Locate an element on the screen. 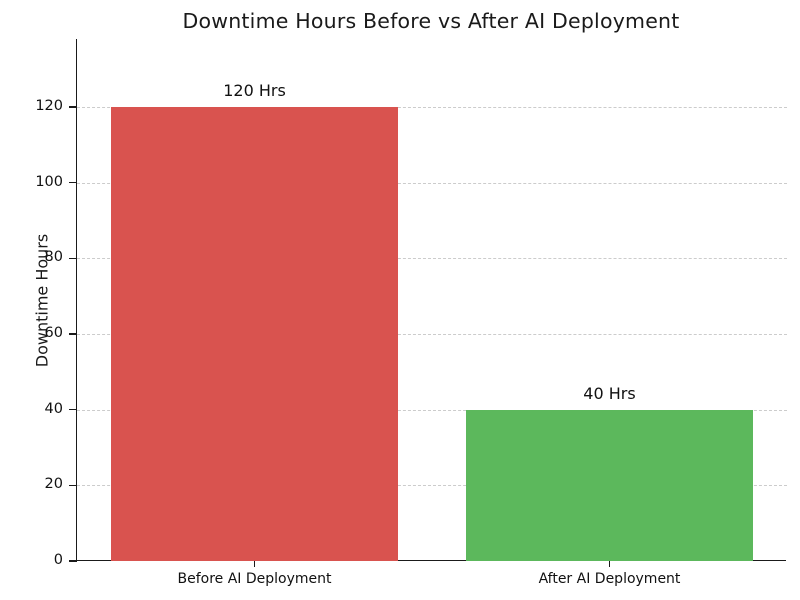  bar-value-label: 120 Hrs is located at coordinates (254, 91).